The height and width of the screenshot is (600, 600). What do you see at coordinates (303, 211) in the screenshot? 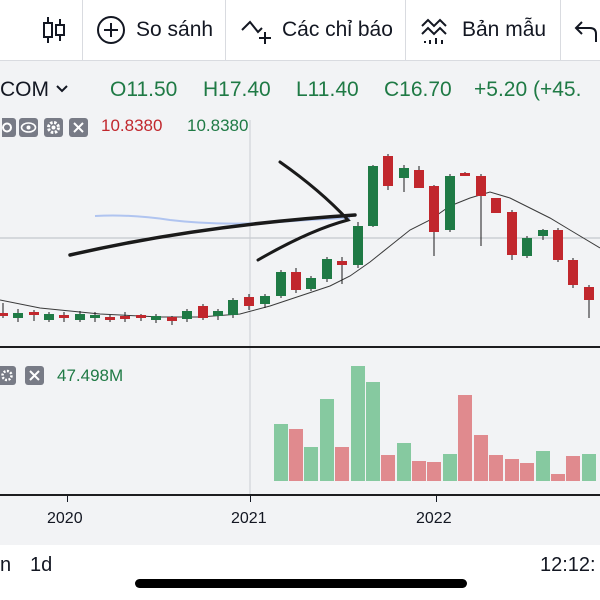
I see `hand-drawn-arrow-head` at bounding box center [303, 211].